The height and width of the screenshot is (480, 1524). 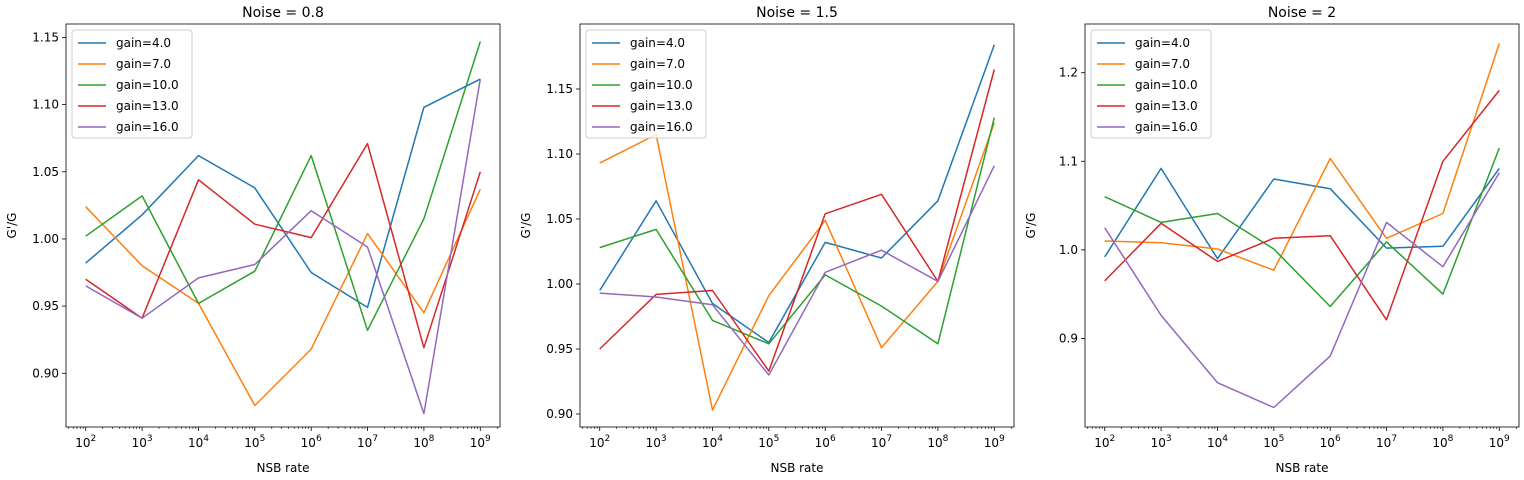 What do you see at coordinates (1068, 250) in the screenshot?
I see `y-tick-label: 1.0` at bounding box center [1068, 250].